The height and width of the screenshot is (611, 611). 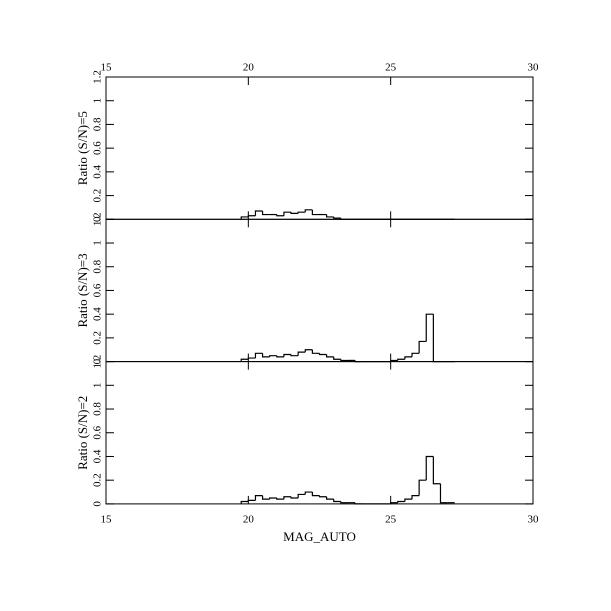 What do you see at coordinates (82, 148) in the screenshot?
I see `y-axis-label: Ratio (S/N)=5` at bounding box center [82, 148].